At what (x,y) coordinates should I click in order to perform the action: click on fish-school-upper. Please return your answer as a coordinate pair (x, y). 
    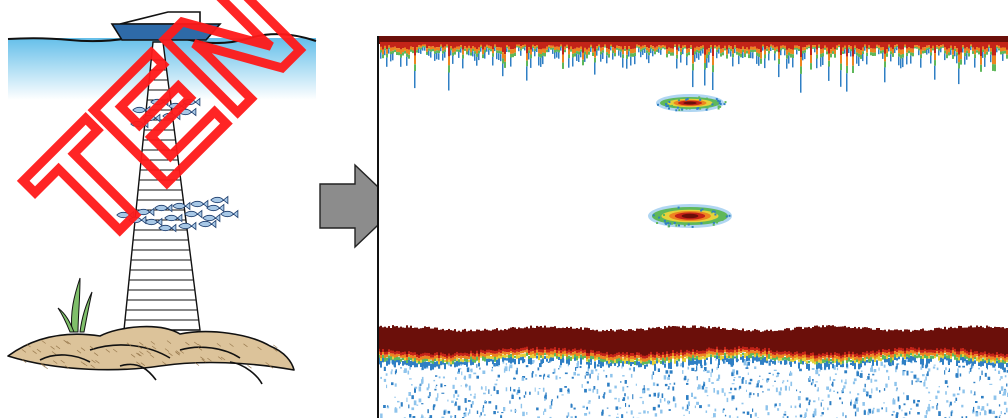
    Looking at the image, I should click on (165, 113).